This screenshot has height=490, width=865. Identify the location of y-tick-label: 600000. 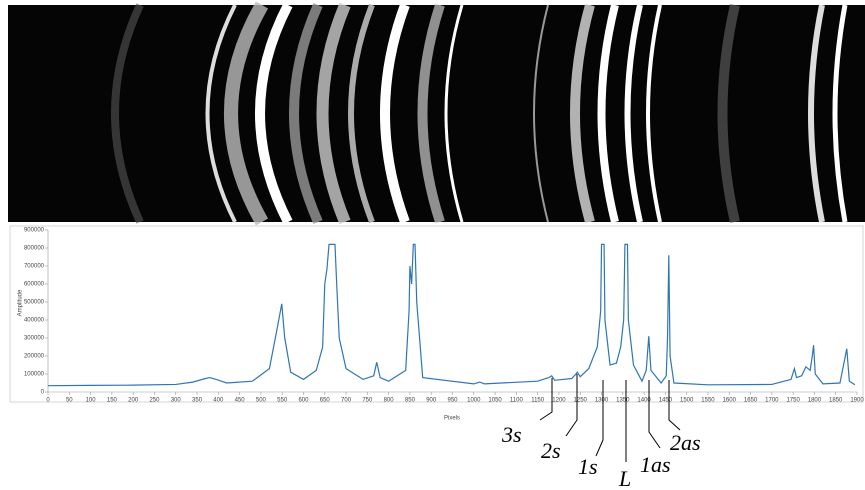
(34, 285).